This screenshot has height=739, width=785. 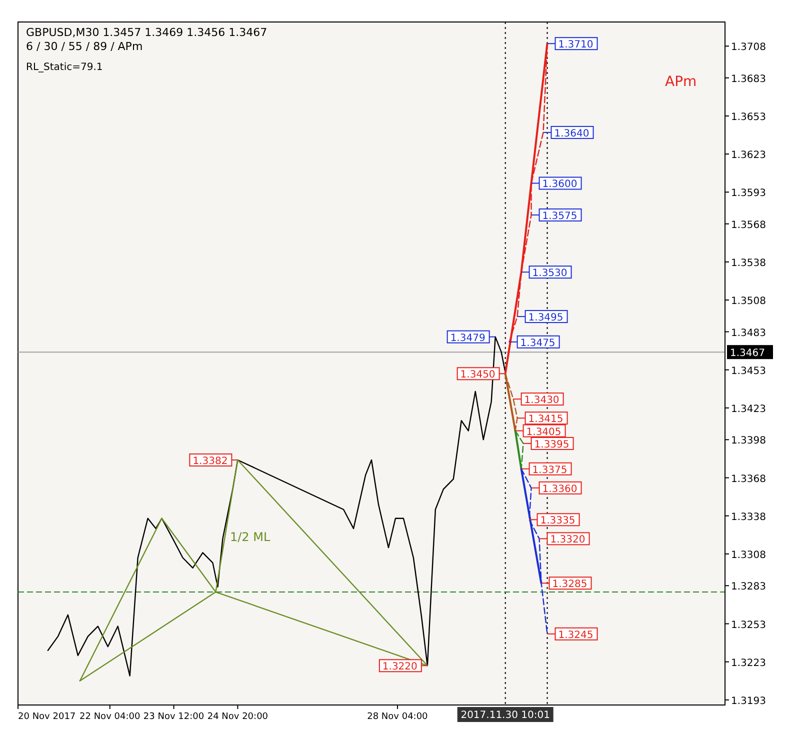 I want to click on annotation: 1.3335, so click(x=558, y=521).